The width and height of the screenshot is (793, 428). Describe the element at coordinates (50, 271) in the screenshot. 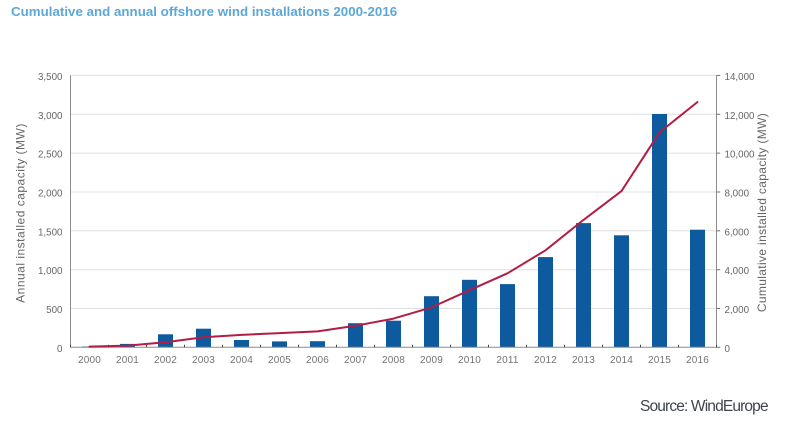

I see `svg-text: 1,000` at that location.